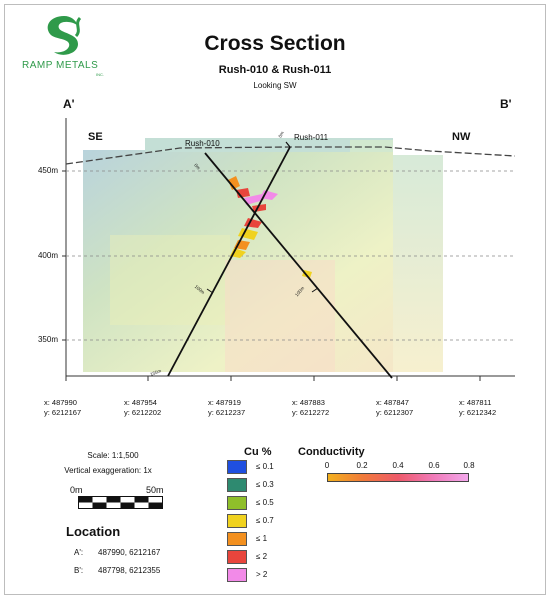 The image size is (550, 599). I want to click on cu-legend-label: ≤ 0.1, so click(265, 466).